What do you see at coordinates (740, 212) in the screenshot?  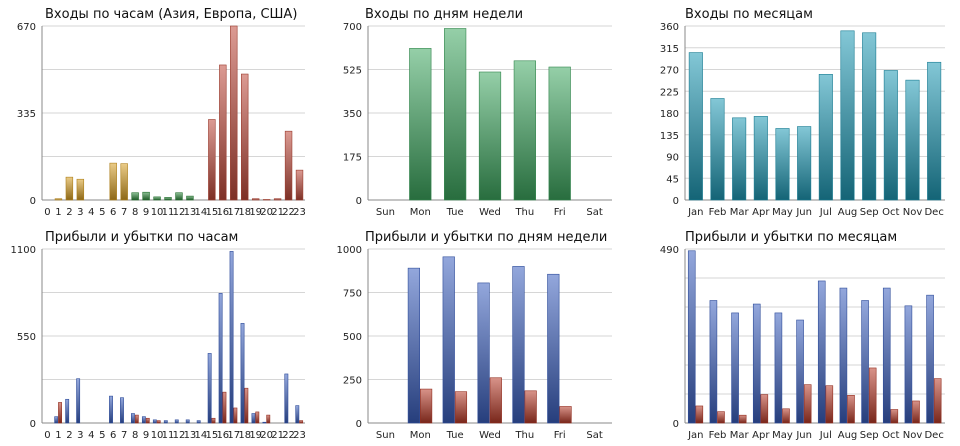 I see `x-tick-label: Mar` at bounding box center [740, 212].